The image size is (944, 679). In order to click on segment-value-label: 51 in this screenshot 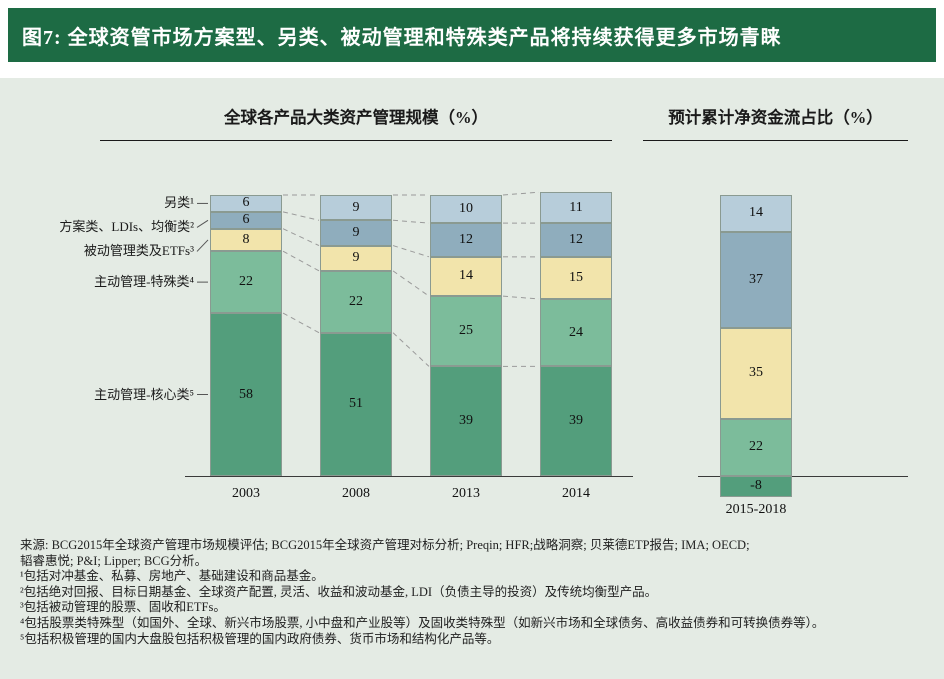, I will do `click(356, 404)`.